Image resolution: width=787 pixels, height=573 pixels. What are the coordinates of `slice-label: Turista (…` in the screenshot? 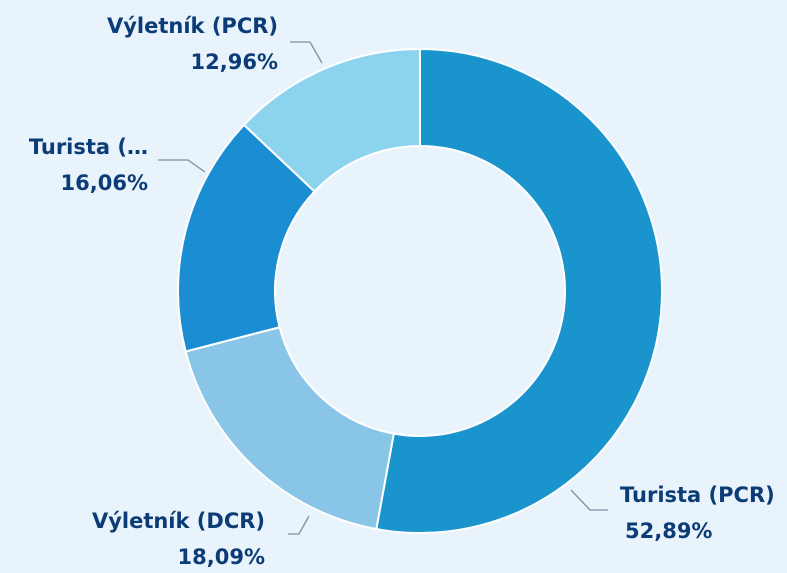 It's located at (88, 147).